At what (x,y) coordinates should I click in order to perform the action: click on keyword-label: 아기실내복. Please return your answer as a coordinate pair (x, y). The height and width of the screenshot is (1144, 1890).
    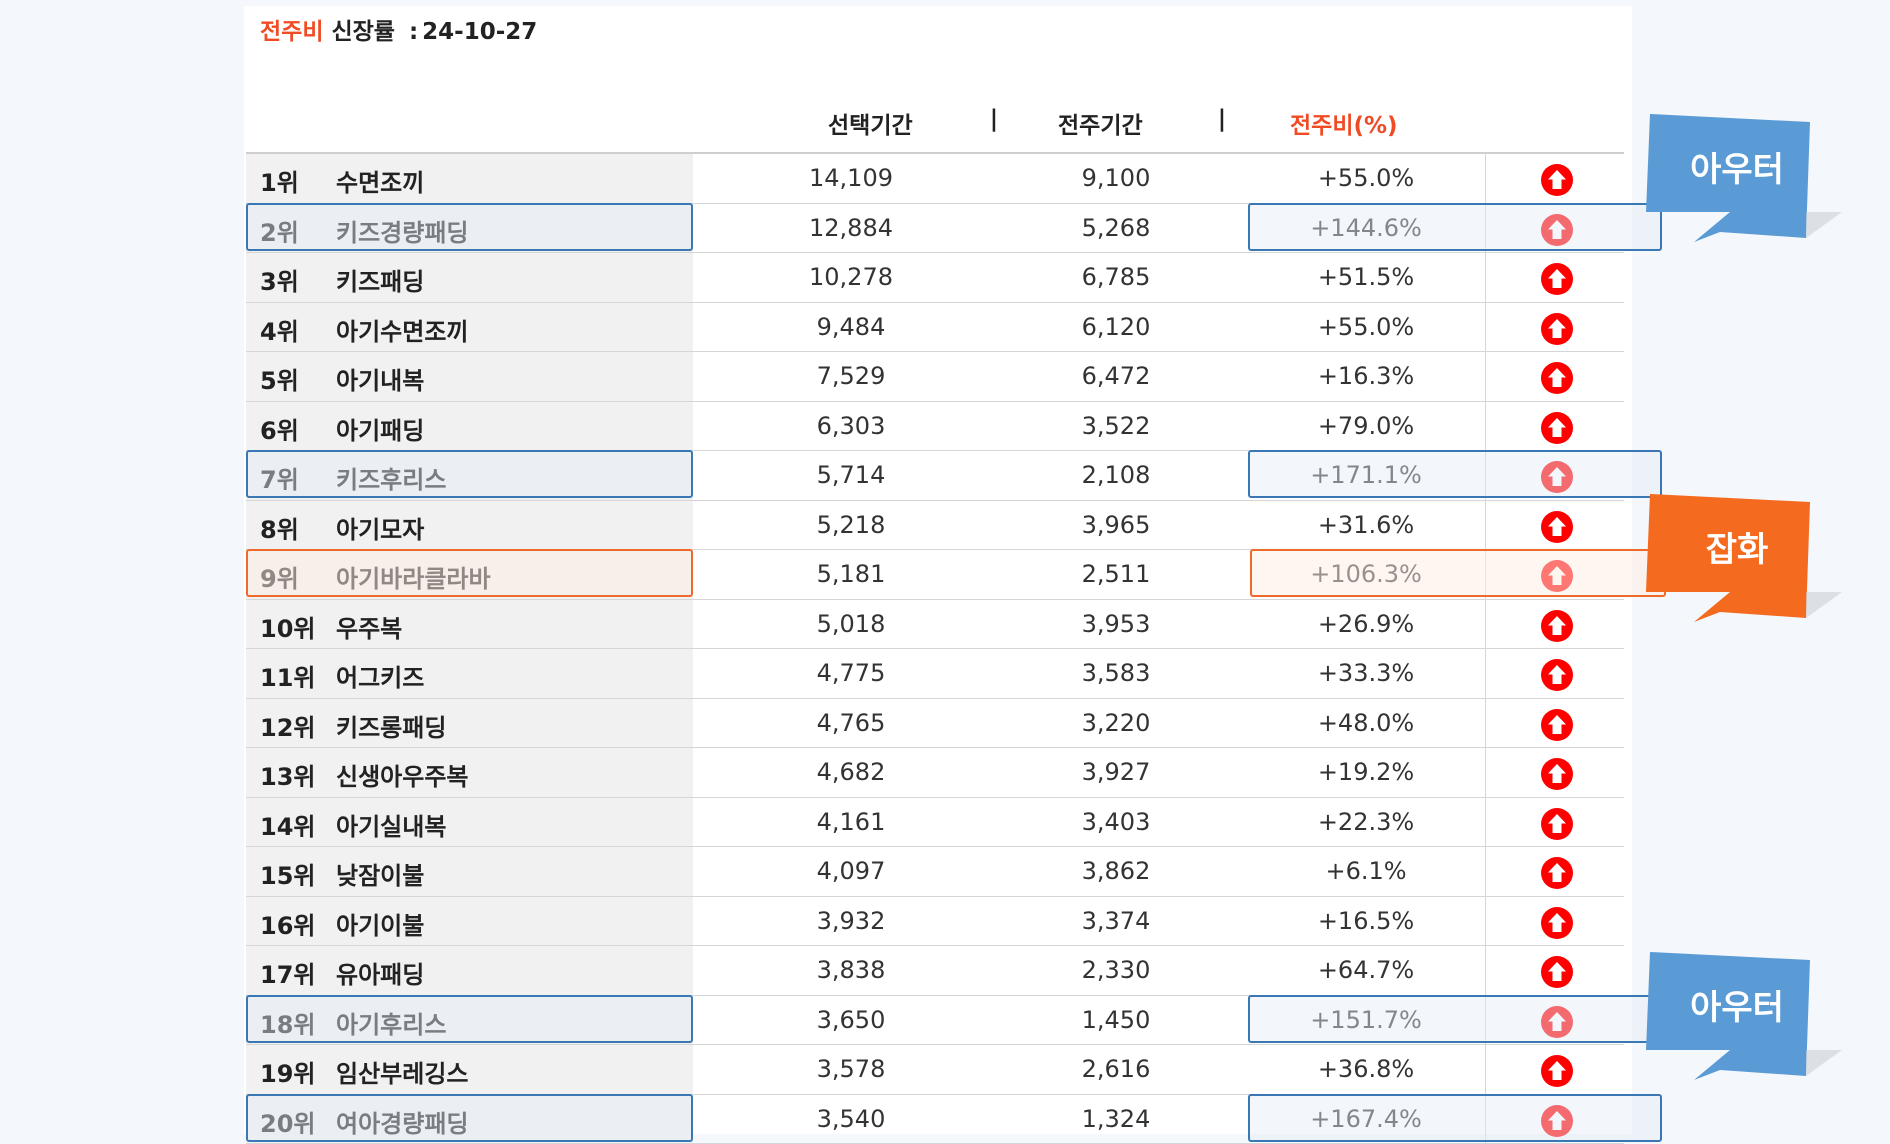
    Looking at the image, I should click on (391, 824).